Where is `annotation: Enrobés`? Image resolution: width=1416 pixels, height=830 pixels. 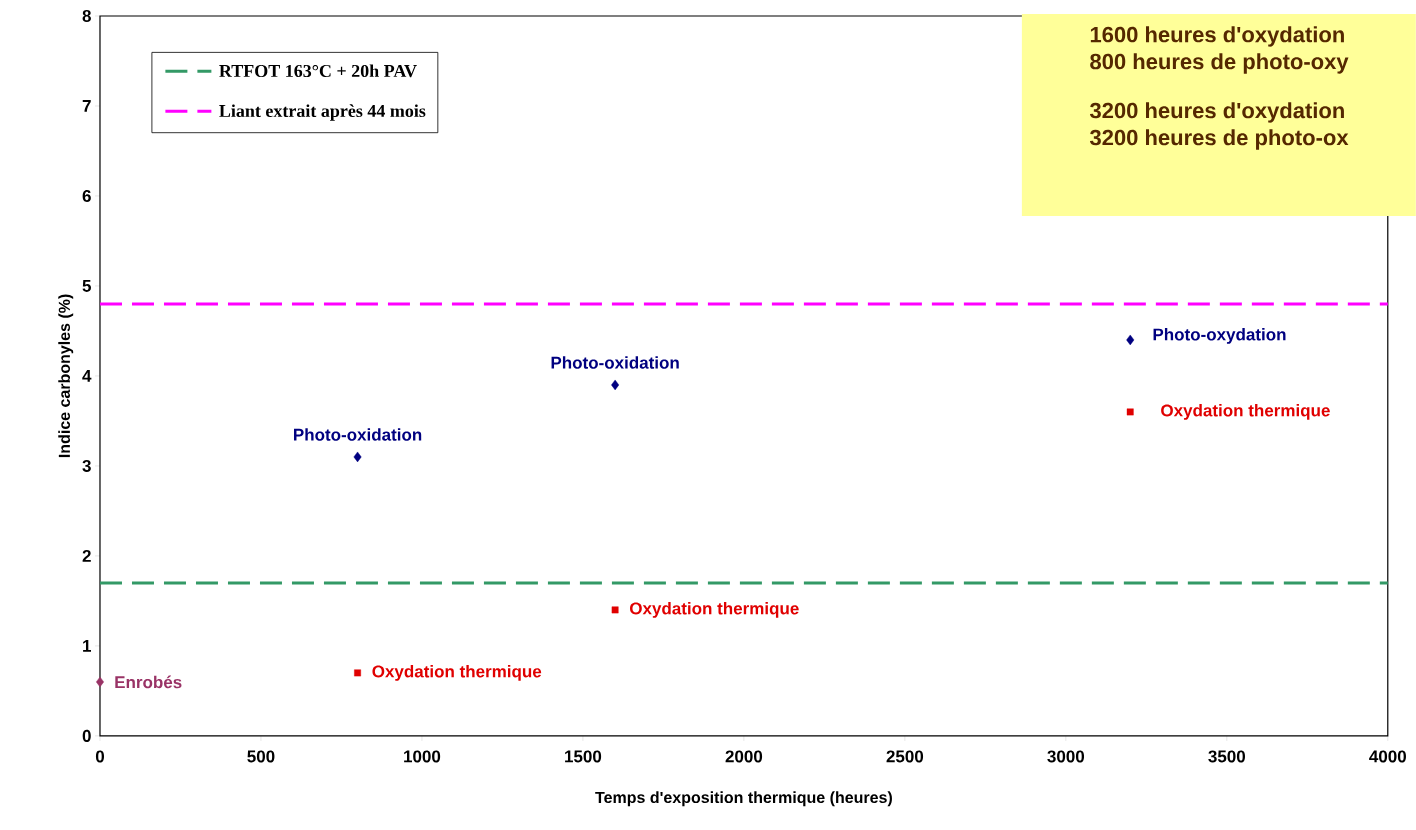 annotation: Enrobés is located at coordinates (148, 682).